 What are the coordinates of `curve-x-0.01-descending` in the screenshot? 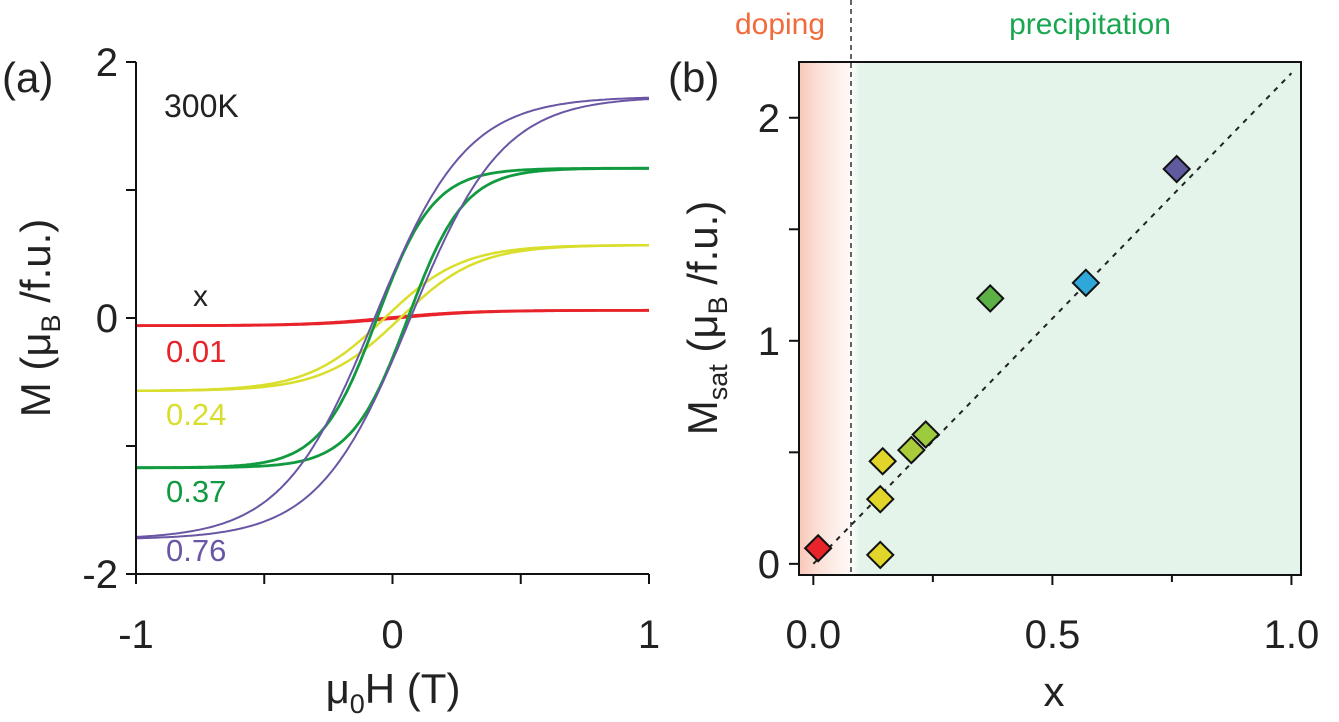 It's located at (392, 317).